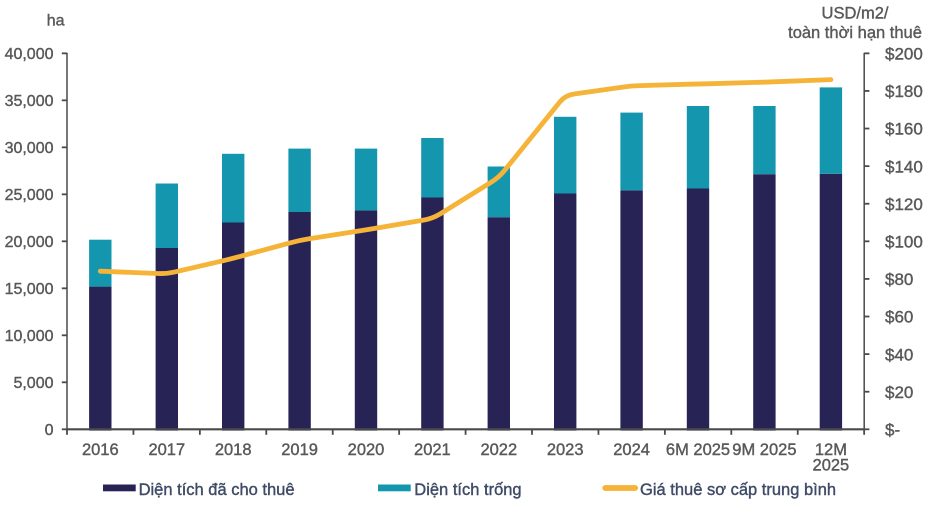 The height and width of the screenshot is (516, 929). Describe the element at coordinates (738, 490) in the screenshot. I see `svg-text: Giá thuê sơ cấp trung bình` at that location.